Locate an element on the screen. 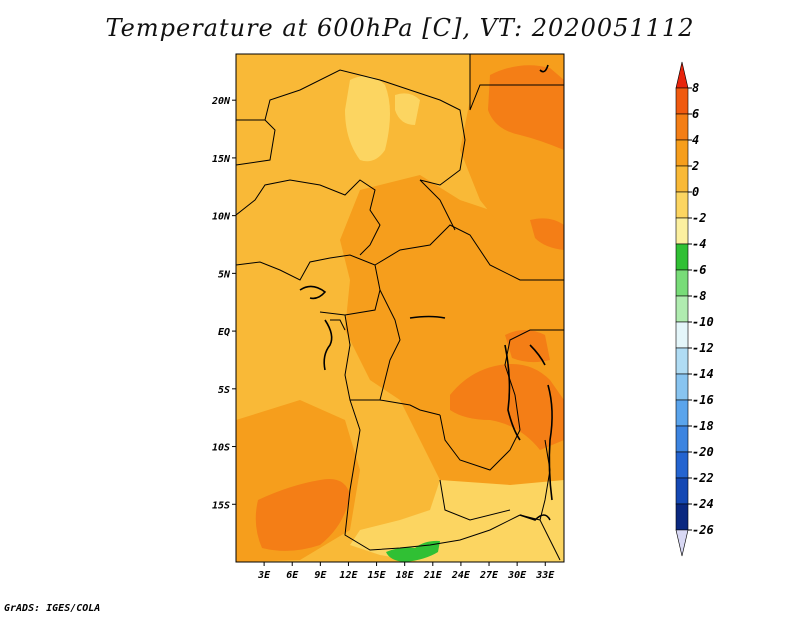 This screenshot has height=618, width=800. colorbar-label: -10 is located at coordinates (703, 322).